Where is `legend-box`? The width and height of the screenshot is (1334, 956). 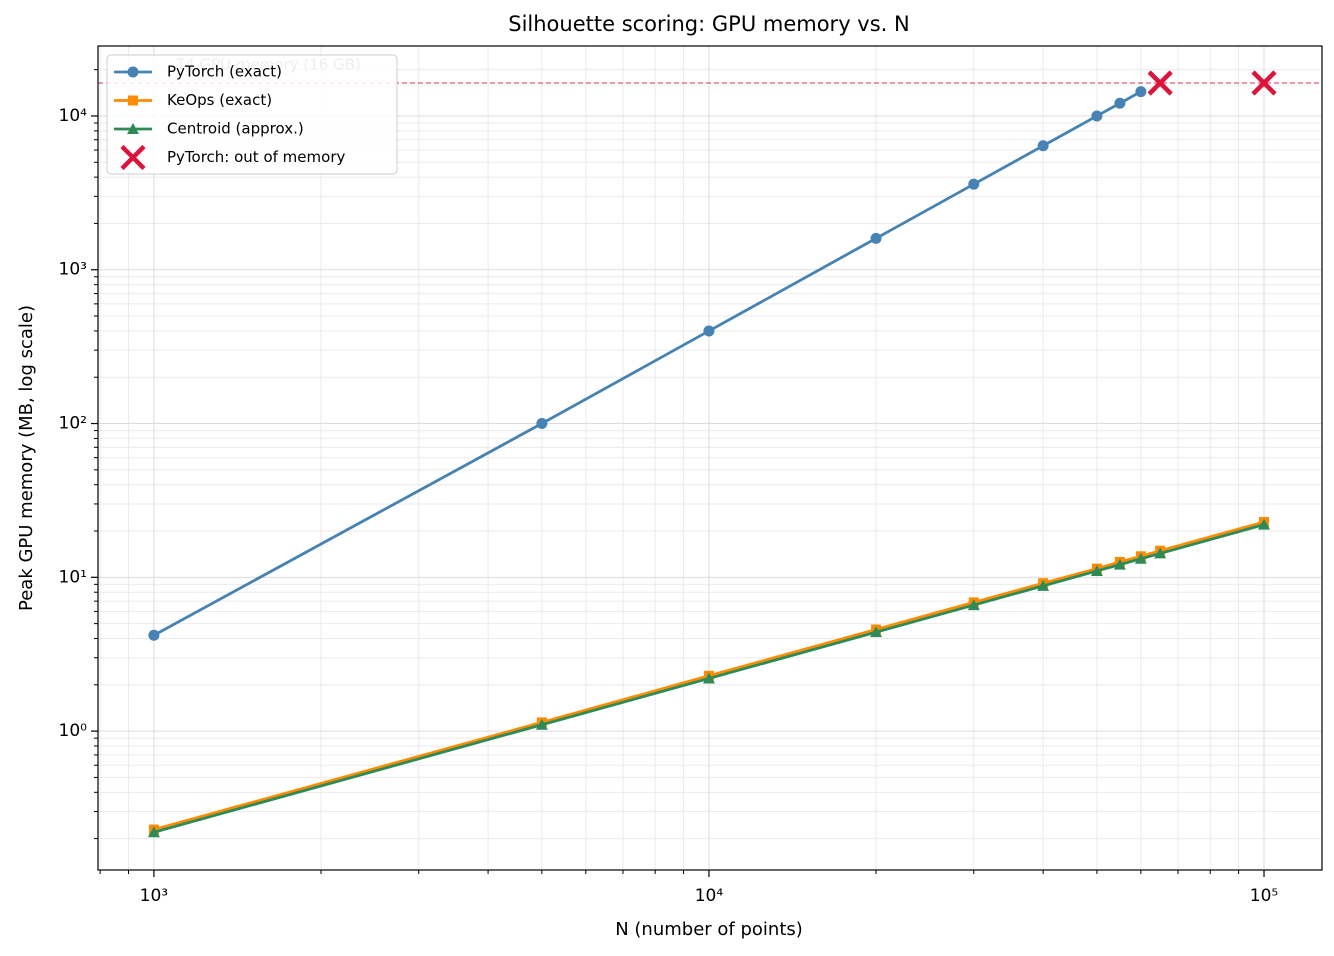 legend-box is located at coordinates (252, 114).